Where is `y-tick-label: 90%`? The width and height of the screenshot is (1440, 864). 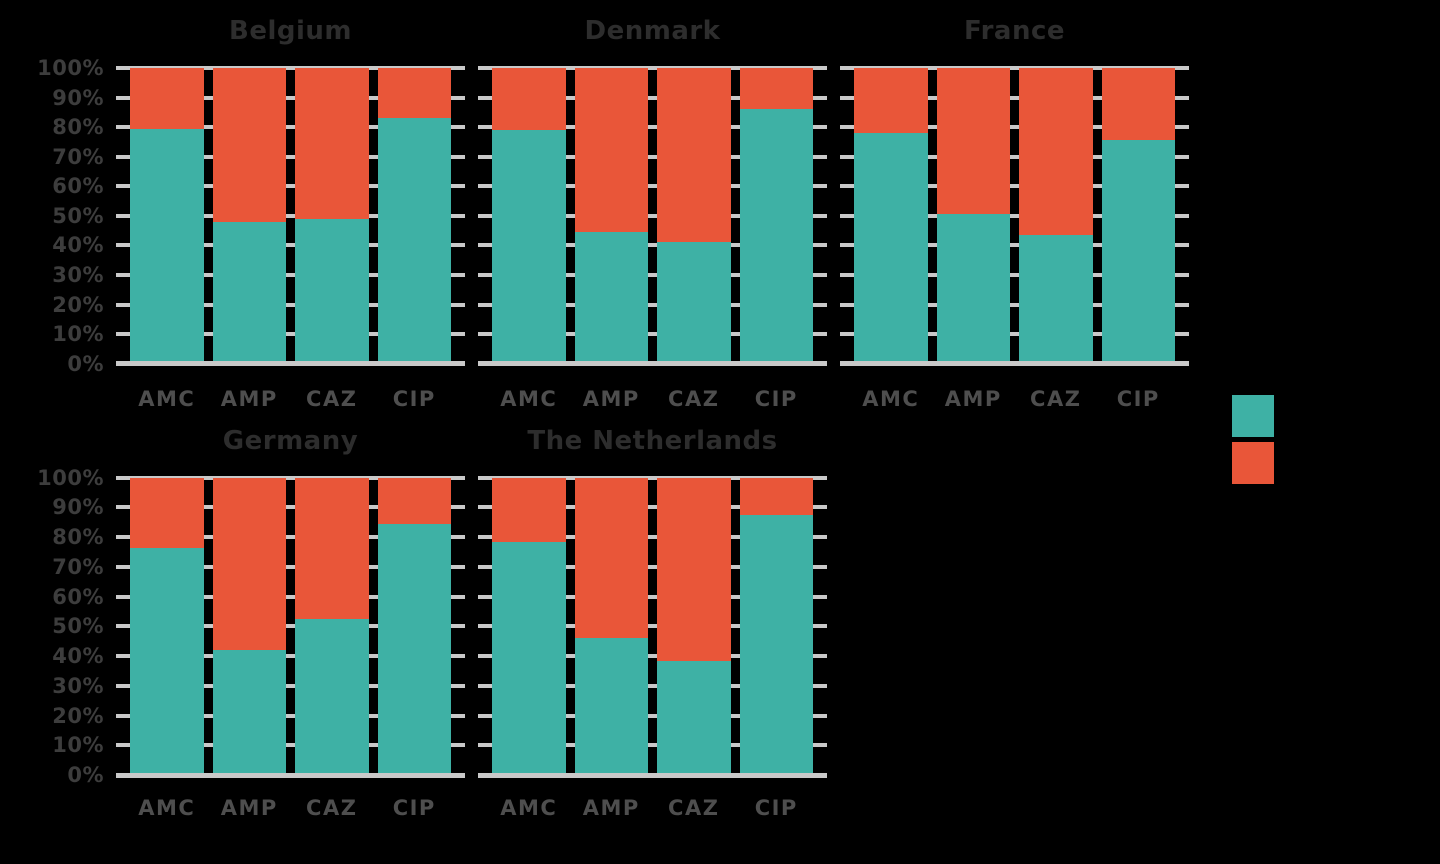 y-tick-label: 90% is located at coordinates (78, 97).